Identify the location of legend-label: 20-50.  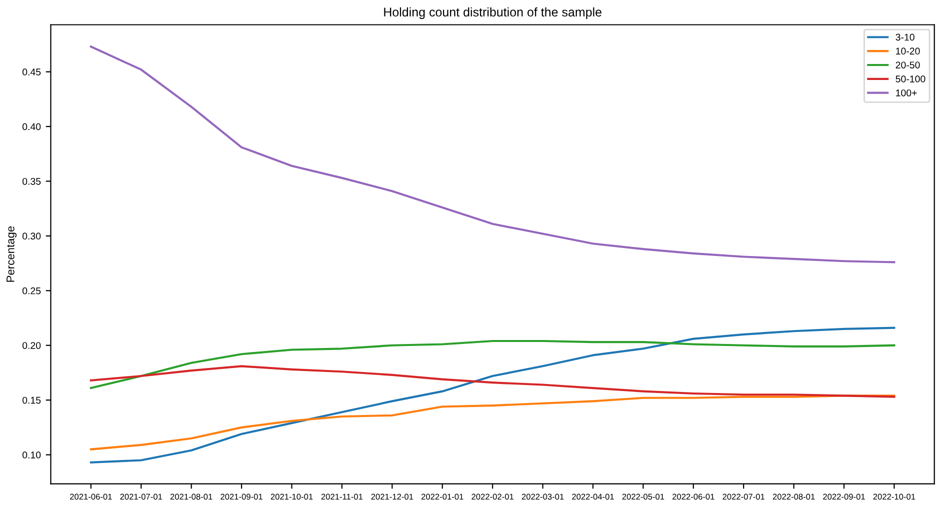
(908, 65).